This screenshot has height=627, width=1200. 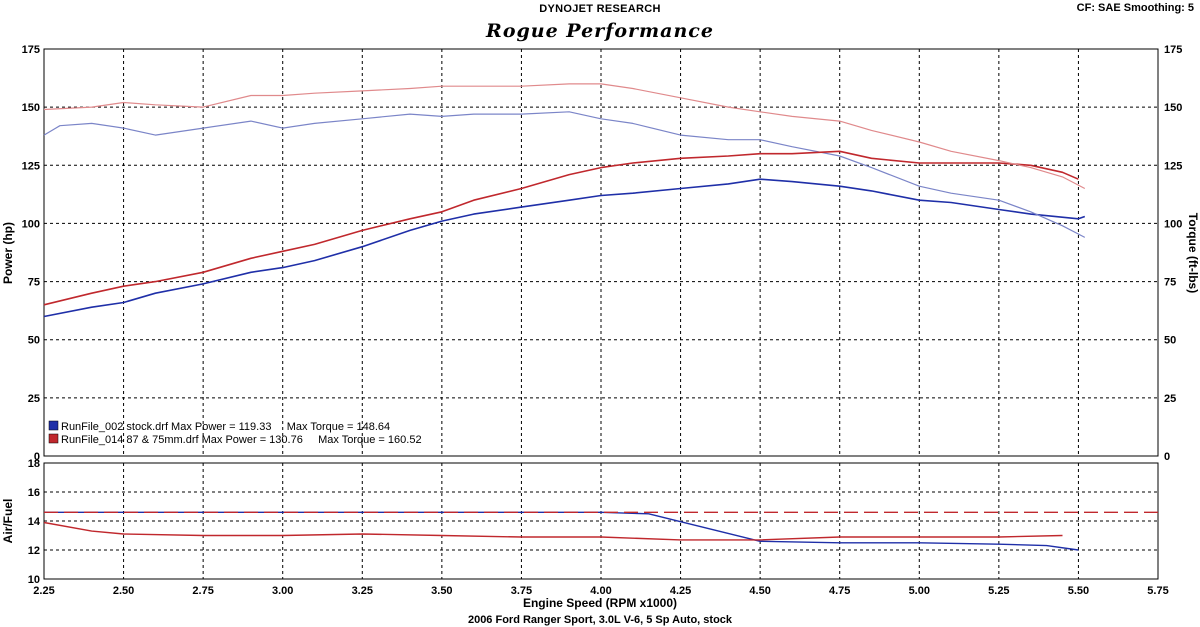 What do you see at coordinates (31, 108) in the screenshot?
I see `power-tick-label: 150` at bounding box center [31, 108].